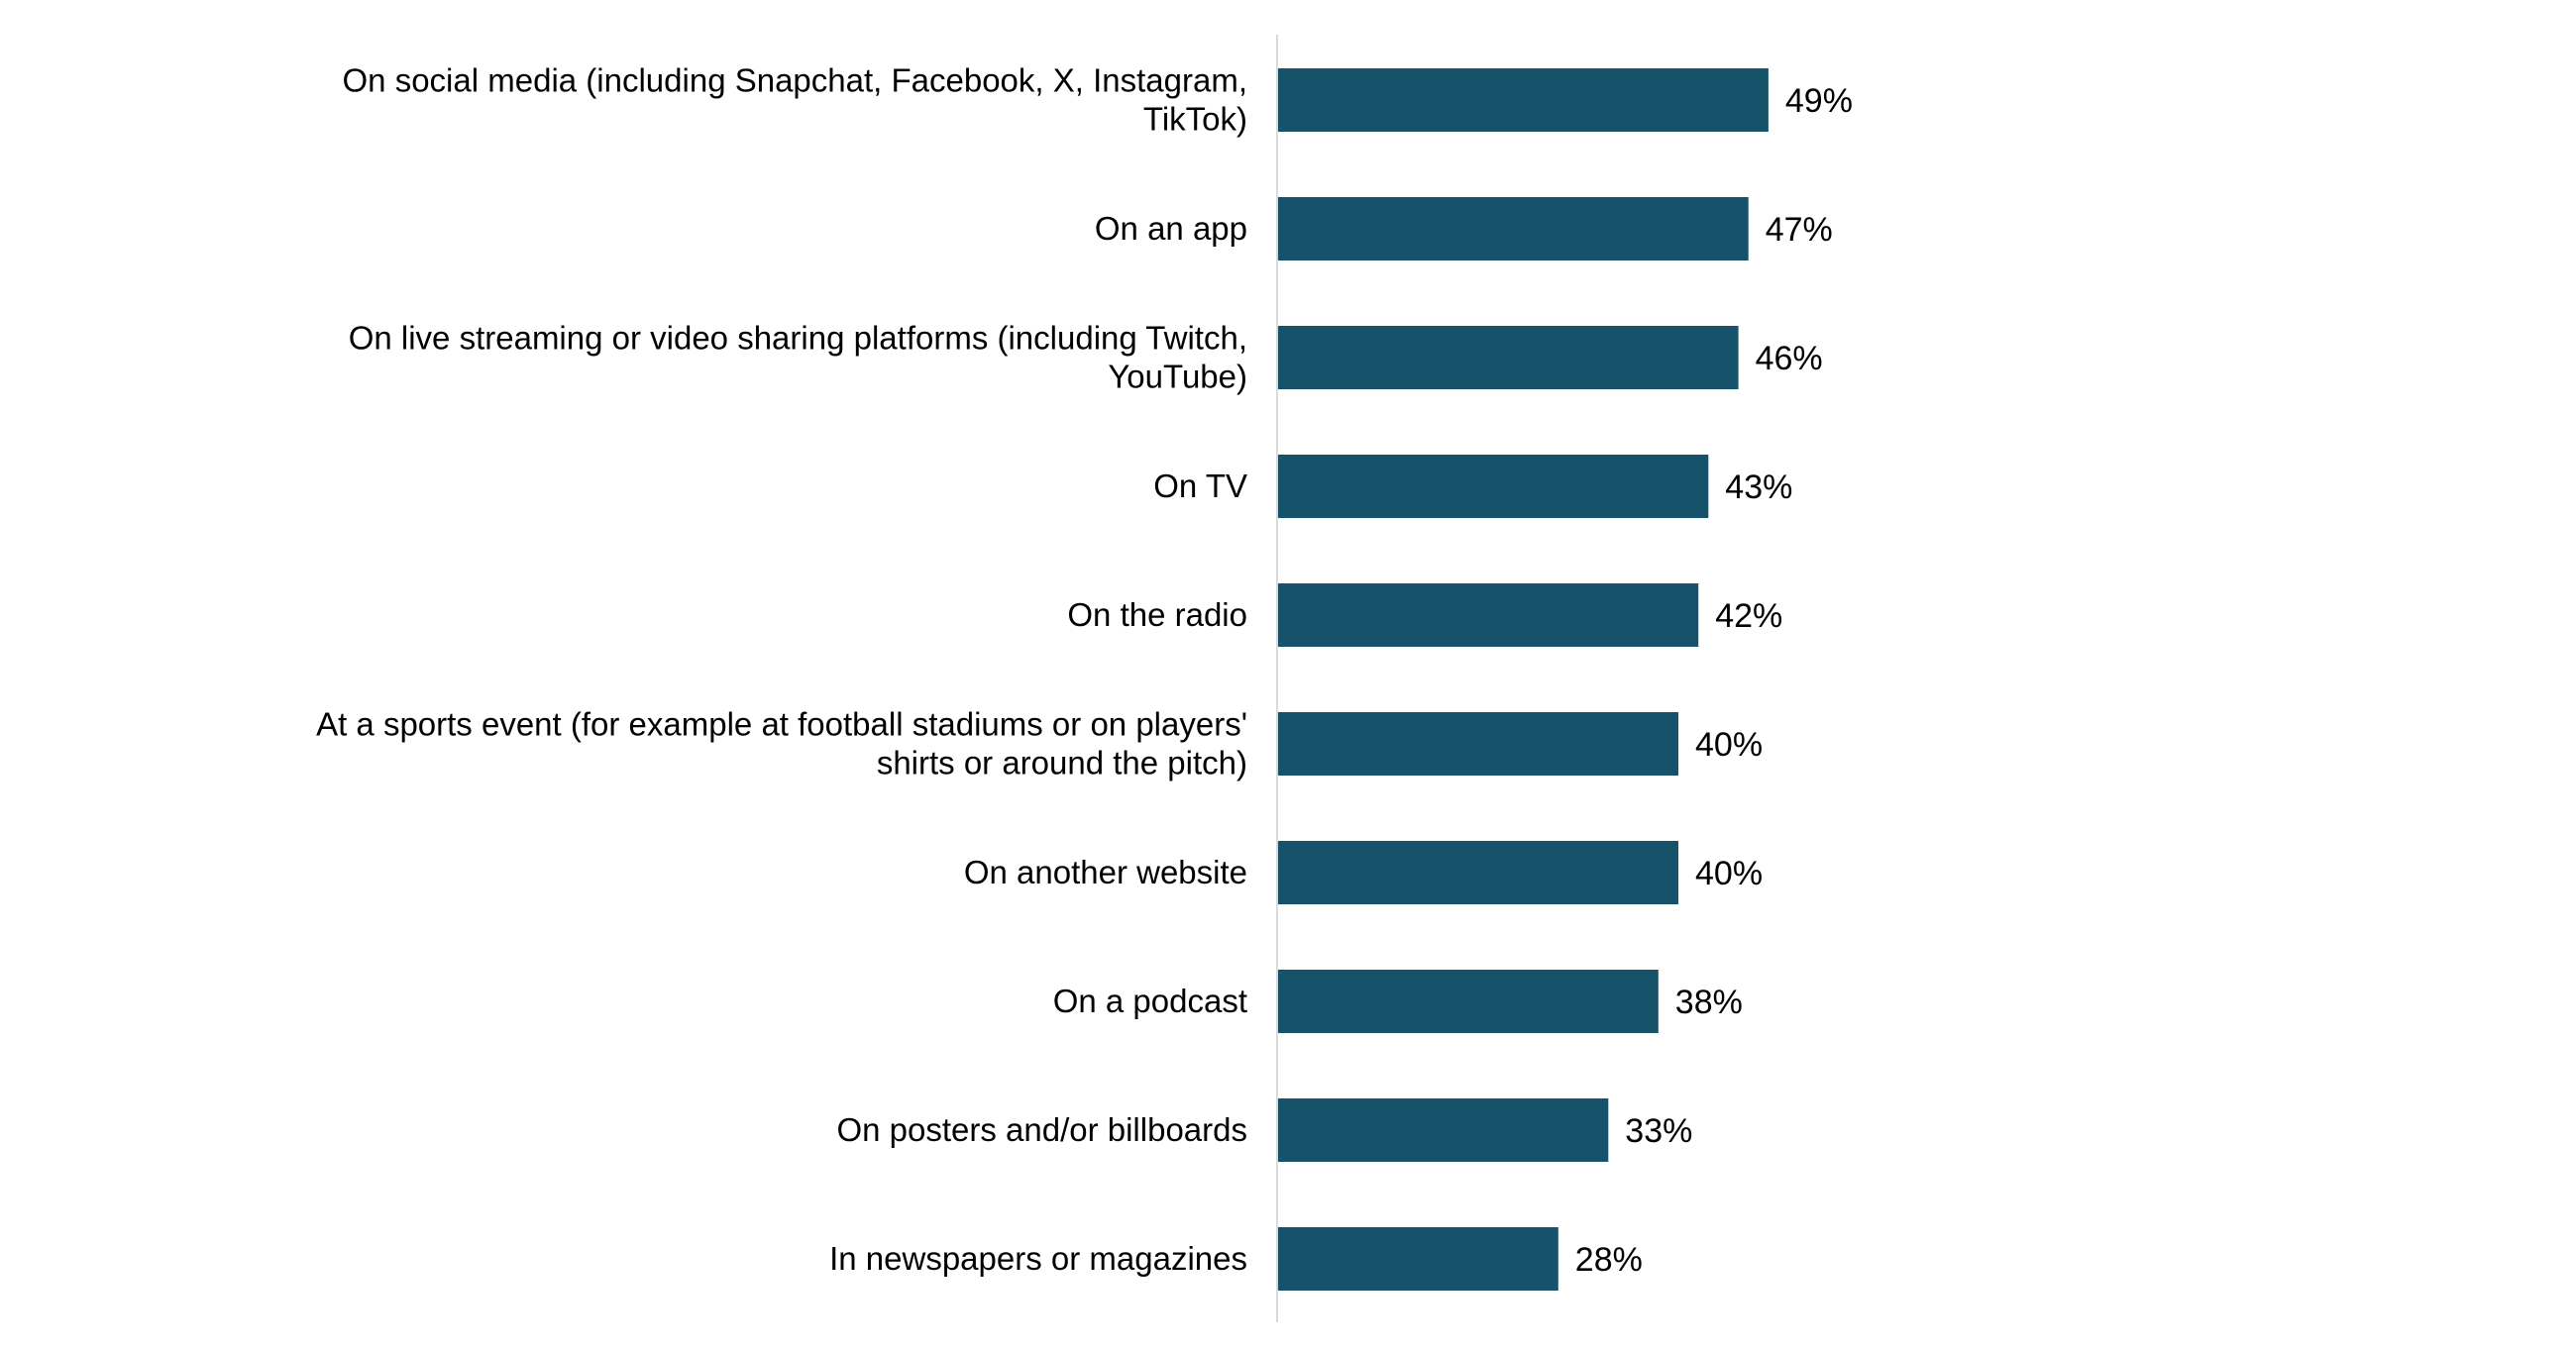 The width and height of the screenshot is (2576, 1352). I want to click on category-label: On an app, so click(1171, 228).